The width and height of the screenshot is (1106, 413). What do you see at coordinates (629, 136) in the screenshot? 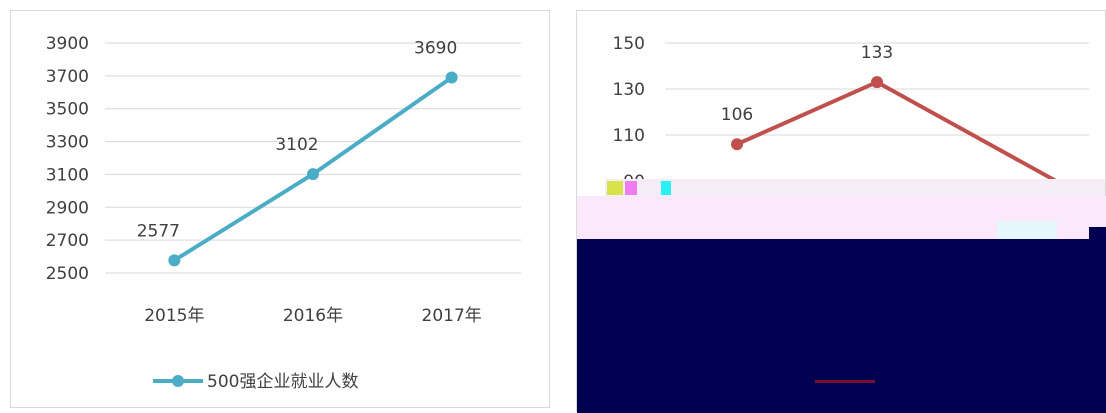
I see `y-tick-label: 110` at bounding box center [629, 136].